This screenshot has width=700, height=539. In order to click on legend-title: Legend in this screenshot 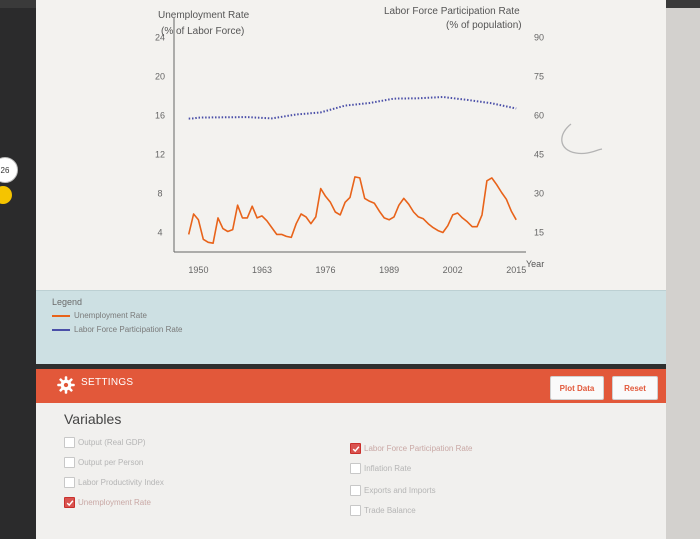, I will do `click(67, 302)`.